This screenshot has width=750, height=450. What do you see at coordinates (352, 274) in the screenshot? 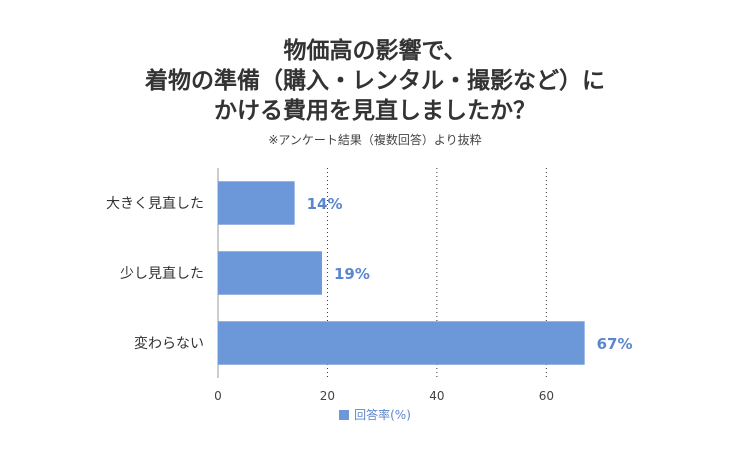
I see `data-label-1: 19%` at bounding box center [352, 274].